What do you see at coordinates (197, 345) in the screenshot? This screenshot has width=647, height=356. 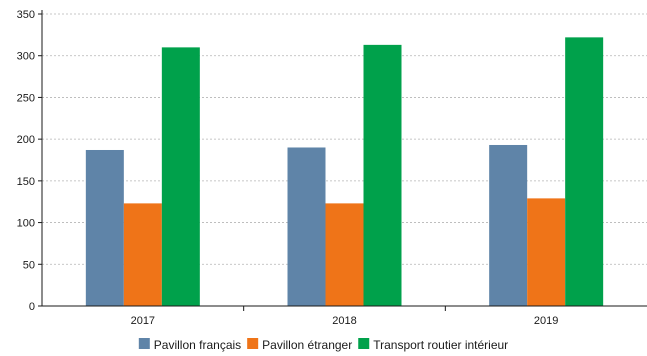 I see `legend-label: Pavillon français` at bounding box center [197, 345].